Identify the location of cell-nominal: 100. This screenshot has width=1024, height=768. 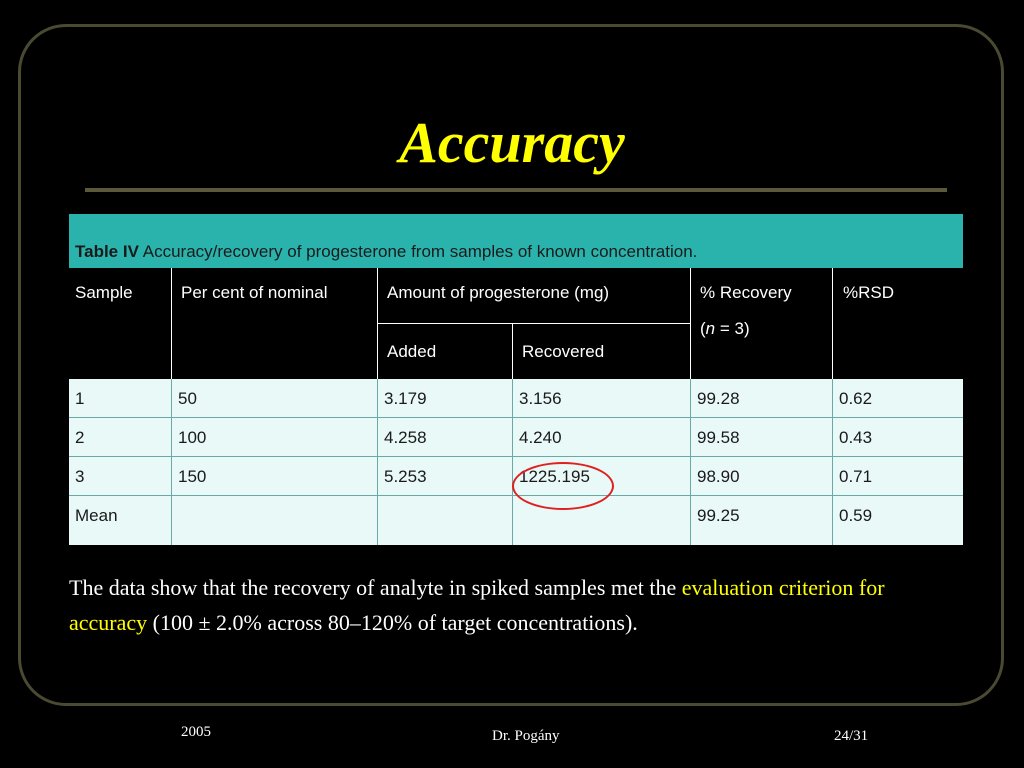
(275, 437).